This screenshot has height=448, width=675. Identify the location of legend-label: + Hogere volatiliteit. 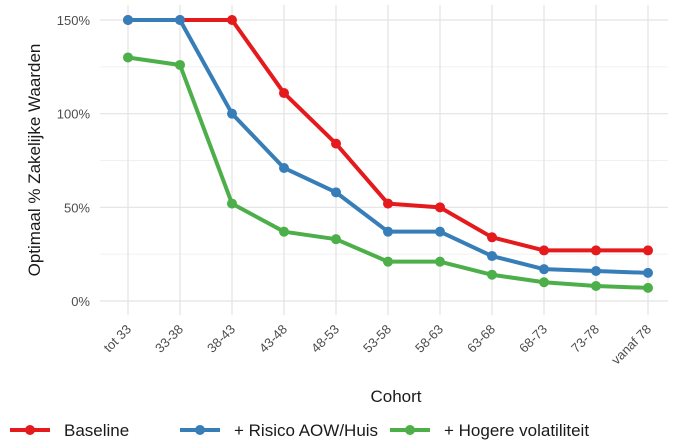
(516, 430).